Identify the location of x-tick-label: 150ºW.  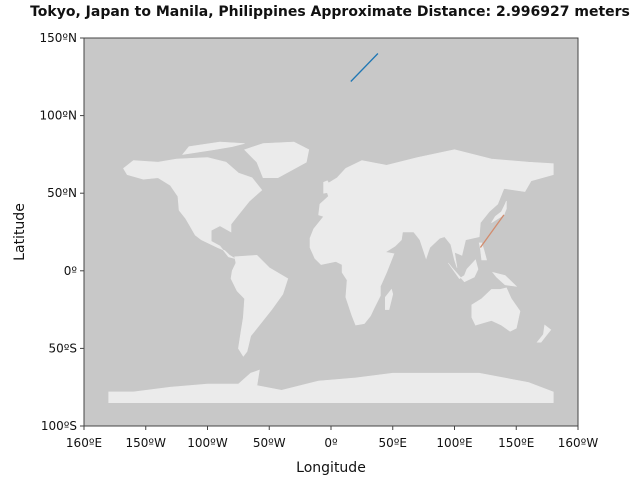
(146, 443).